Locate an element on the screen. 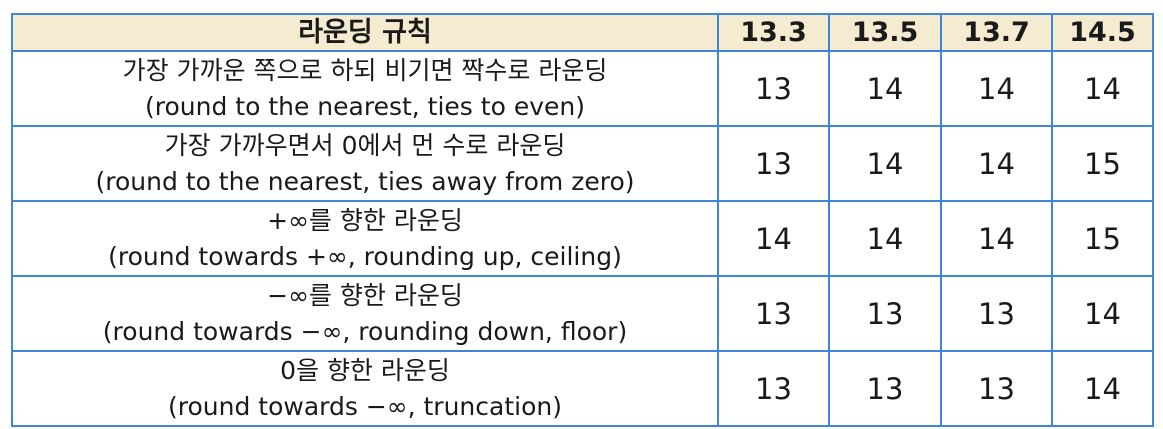  rule-korean: −∞를 향한 라운딩 is located at coordinates (365, 295).